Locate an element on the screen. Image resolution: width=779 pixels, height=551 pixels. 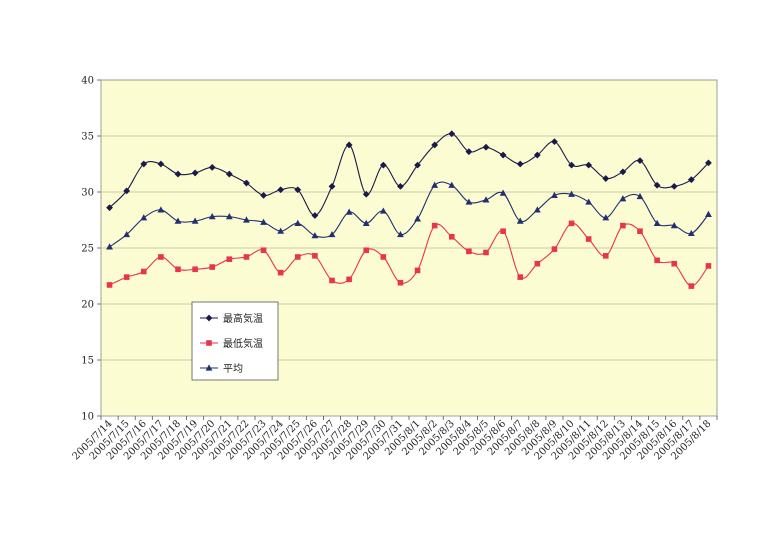
legend-item: 最高気温 is located at coordinates (231, 318).